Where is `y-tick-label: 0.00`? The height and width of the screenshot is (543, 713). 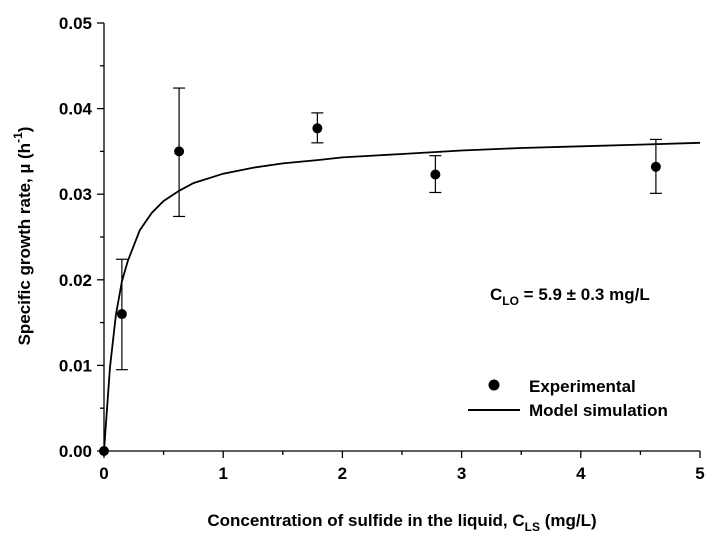
y-tick-label: 0.00 is located at coordinates (75, 451).